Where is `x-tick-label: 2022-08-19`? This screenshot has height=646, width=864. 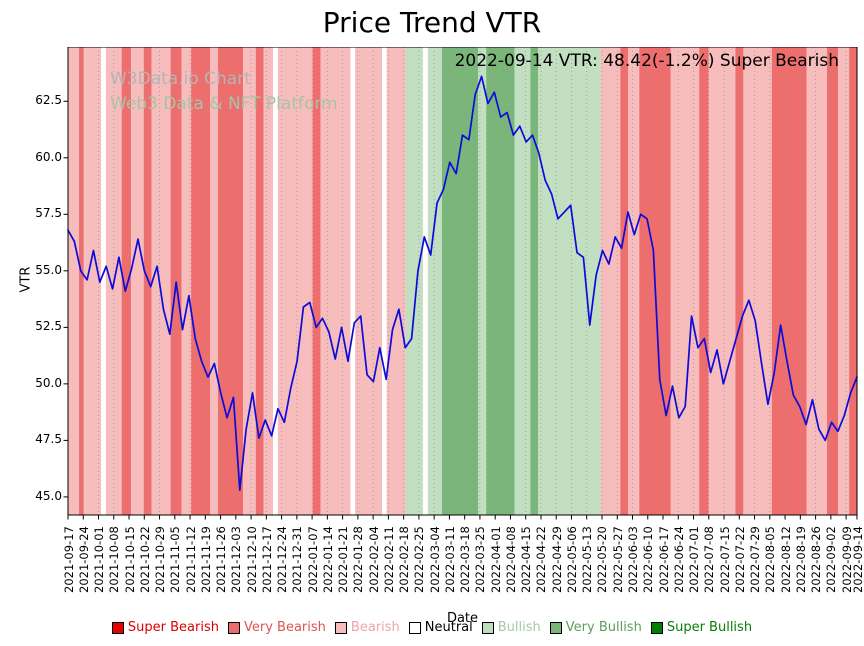 x-tick-label: 2022-08-19 is located at coordinates (800, 559).